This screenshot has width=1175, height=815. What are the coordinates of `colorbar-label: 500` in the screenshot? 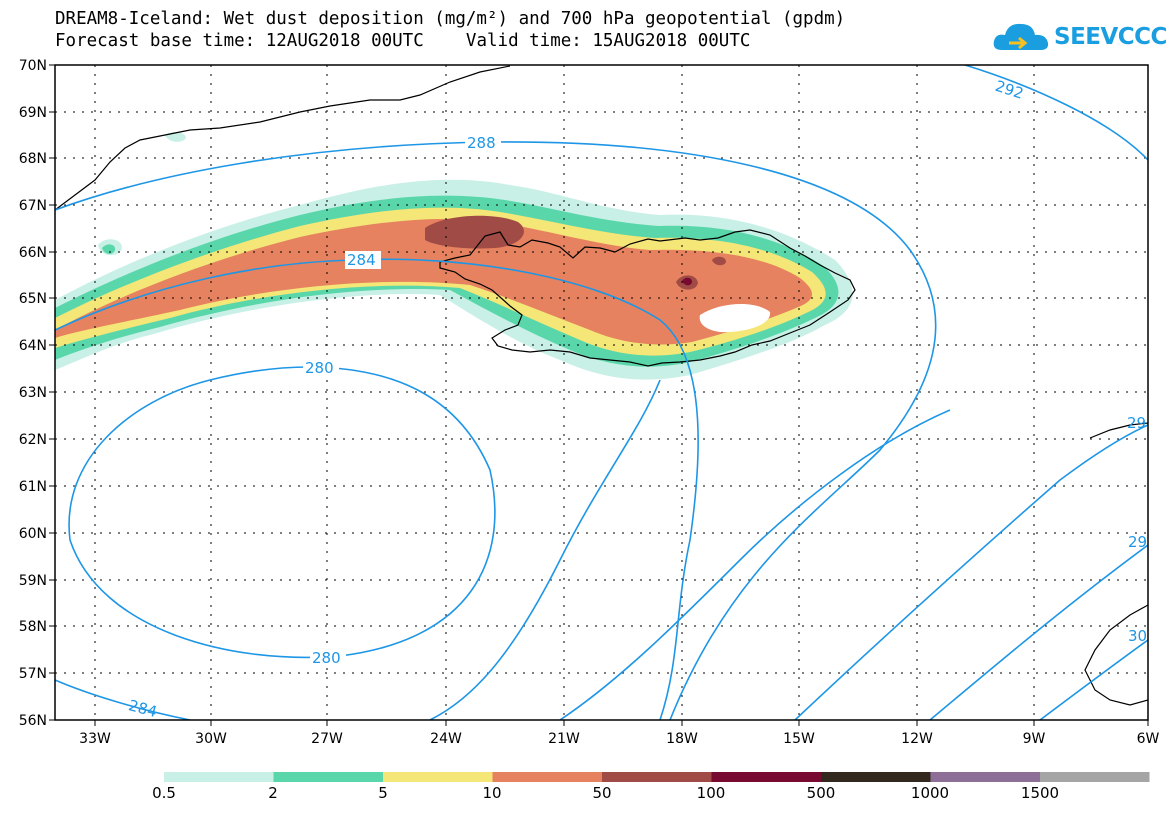 It's located at (821, 793).